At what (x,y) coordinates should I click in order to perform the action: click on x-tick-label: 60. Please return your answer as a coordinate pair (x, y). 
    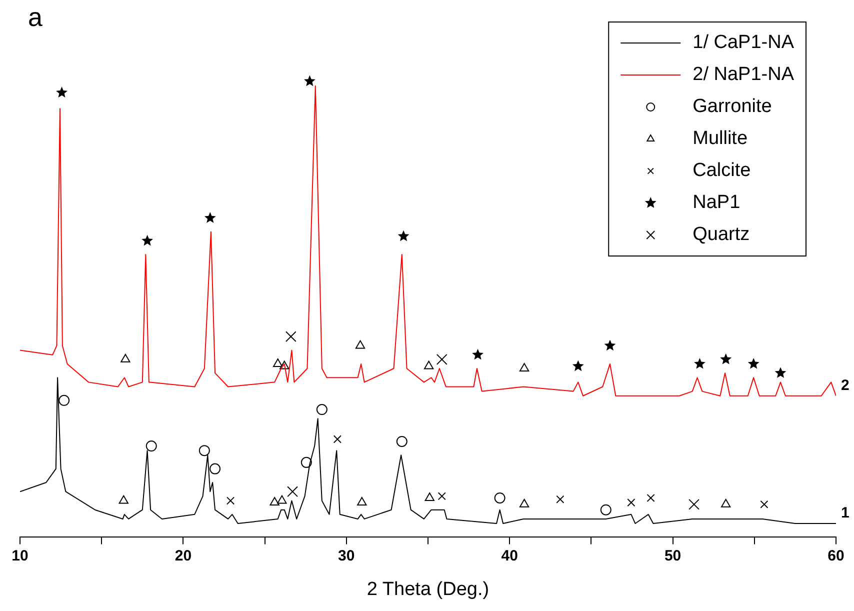
    Looking at the image, I should click on (836, 555).